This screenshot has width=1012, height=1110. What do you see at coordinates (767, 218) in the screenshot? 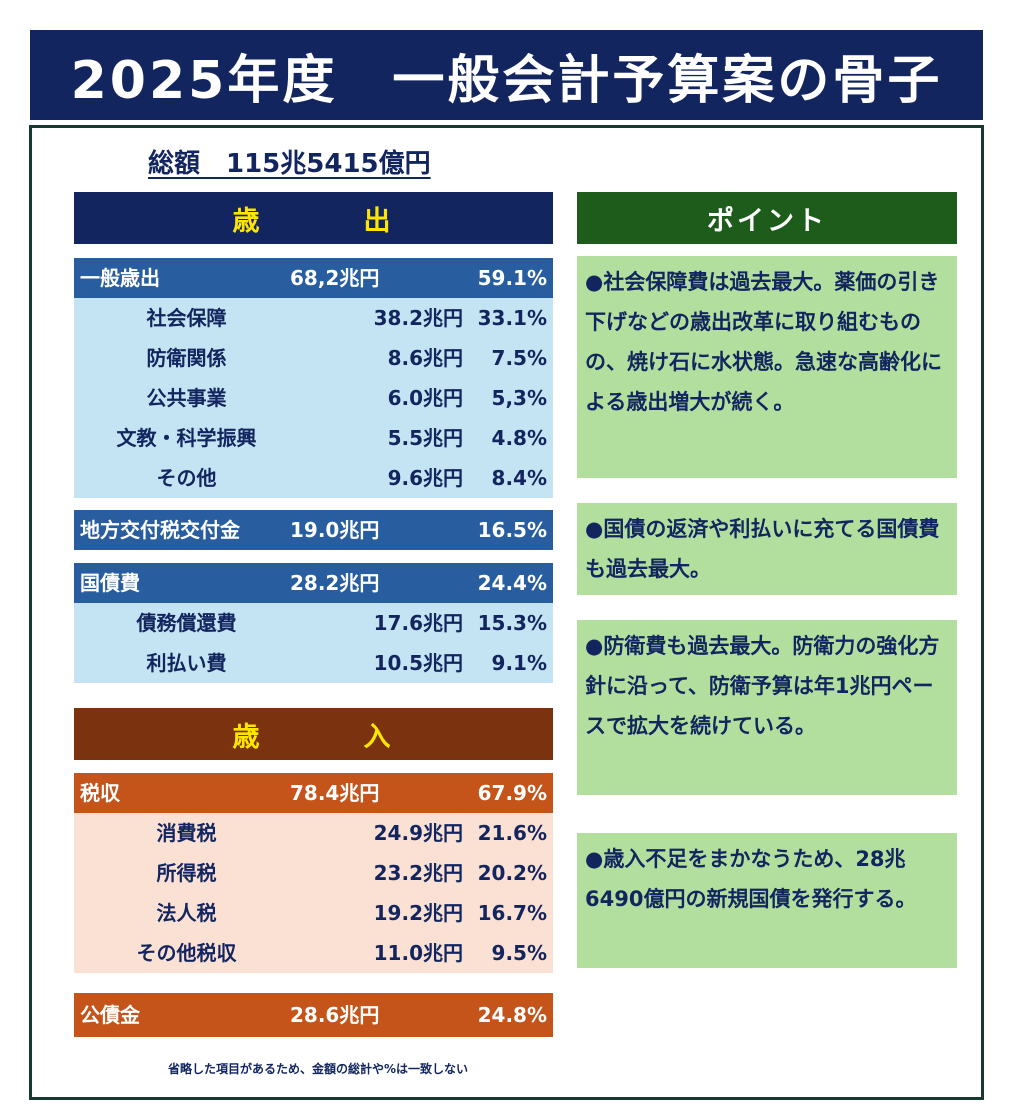
I see `points-header: ポイント` at bounding box center [767, 218].